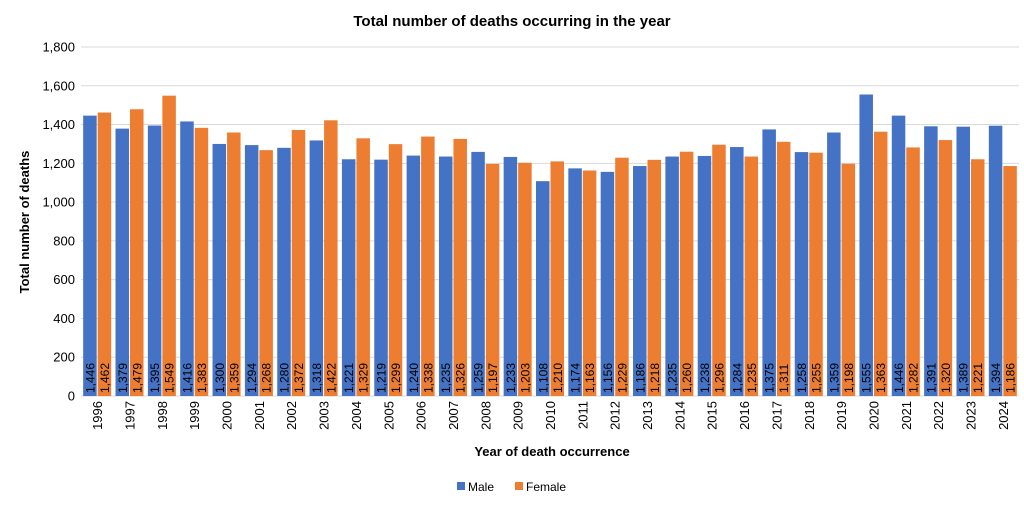  What do you see at coordinates (1003, 415) in the screenshot?
I see `x-tick-label: 2024` at bounding box center [1003, 415].